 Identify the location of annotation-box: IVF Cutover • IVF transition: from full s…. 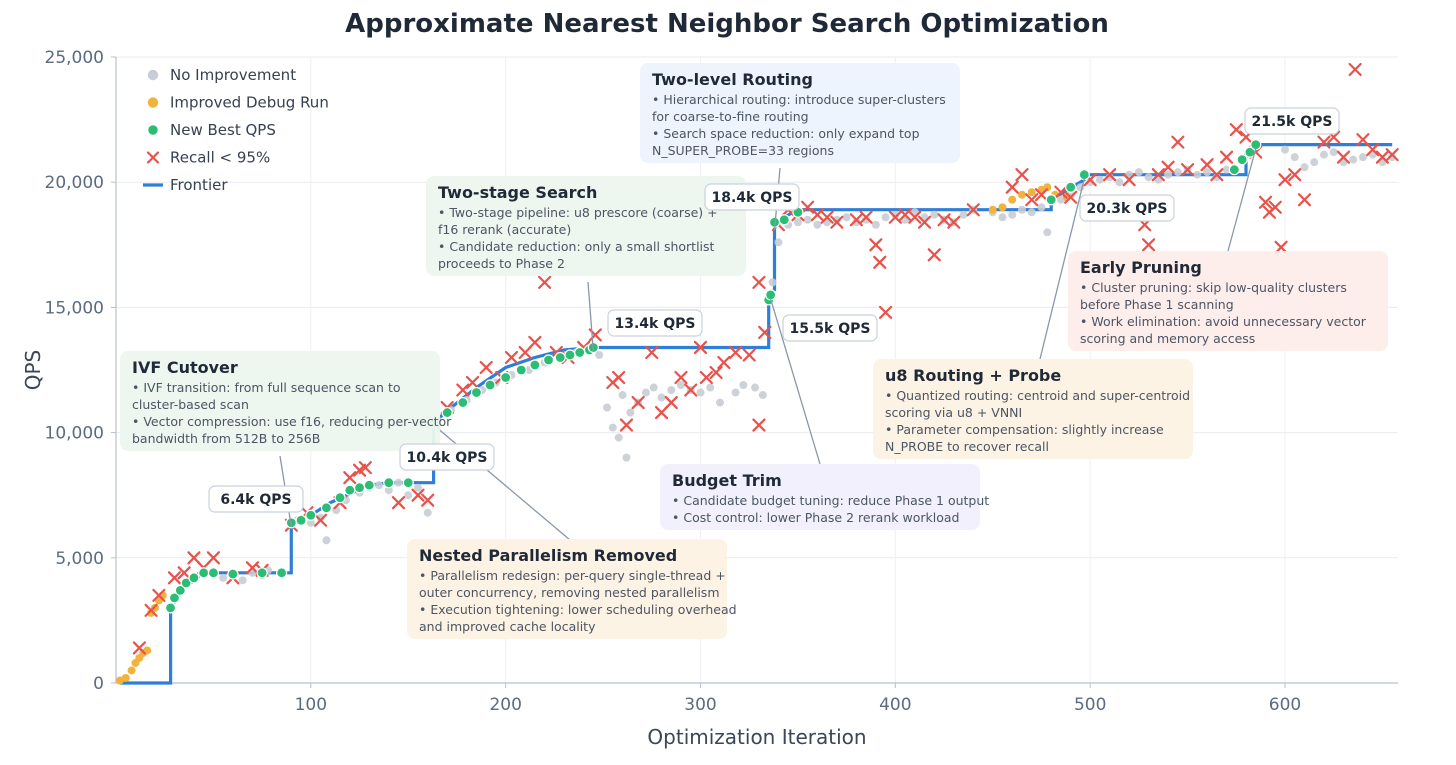
(286, 401).